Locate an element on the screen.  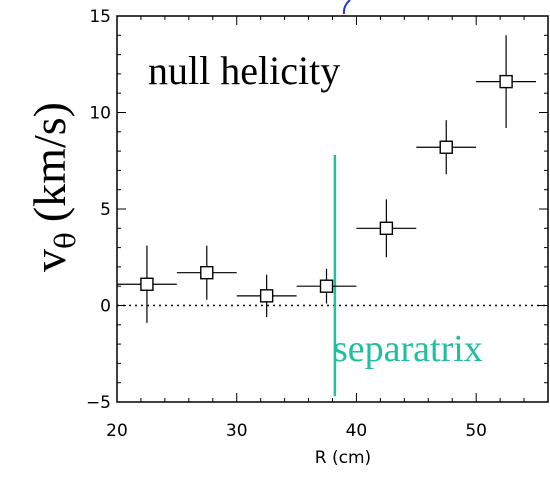
y-axis-label: vθ (km/s) is located at coordinates (53, 187).